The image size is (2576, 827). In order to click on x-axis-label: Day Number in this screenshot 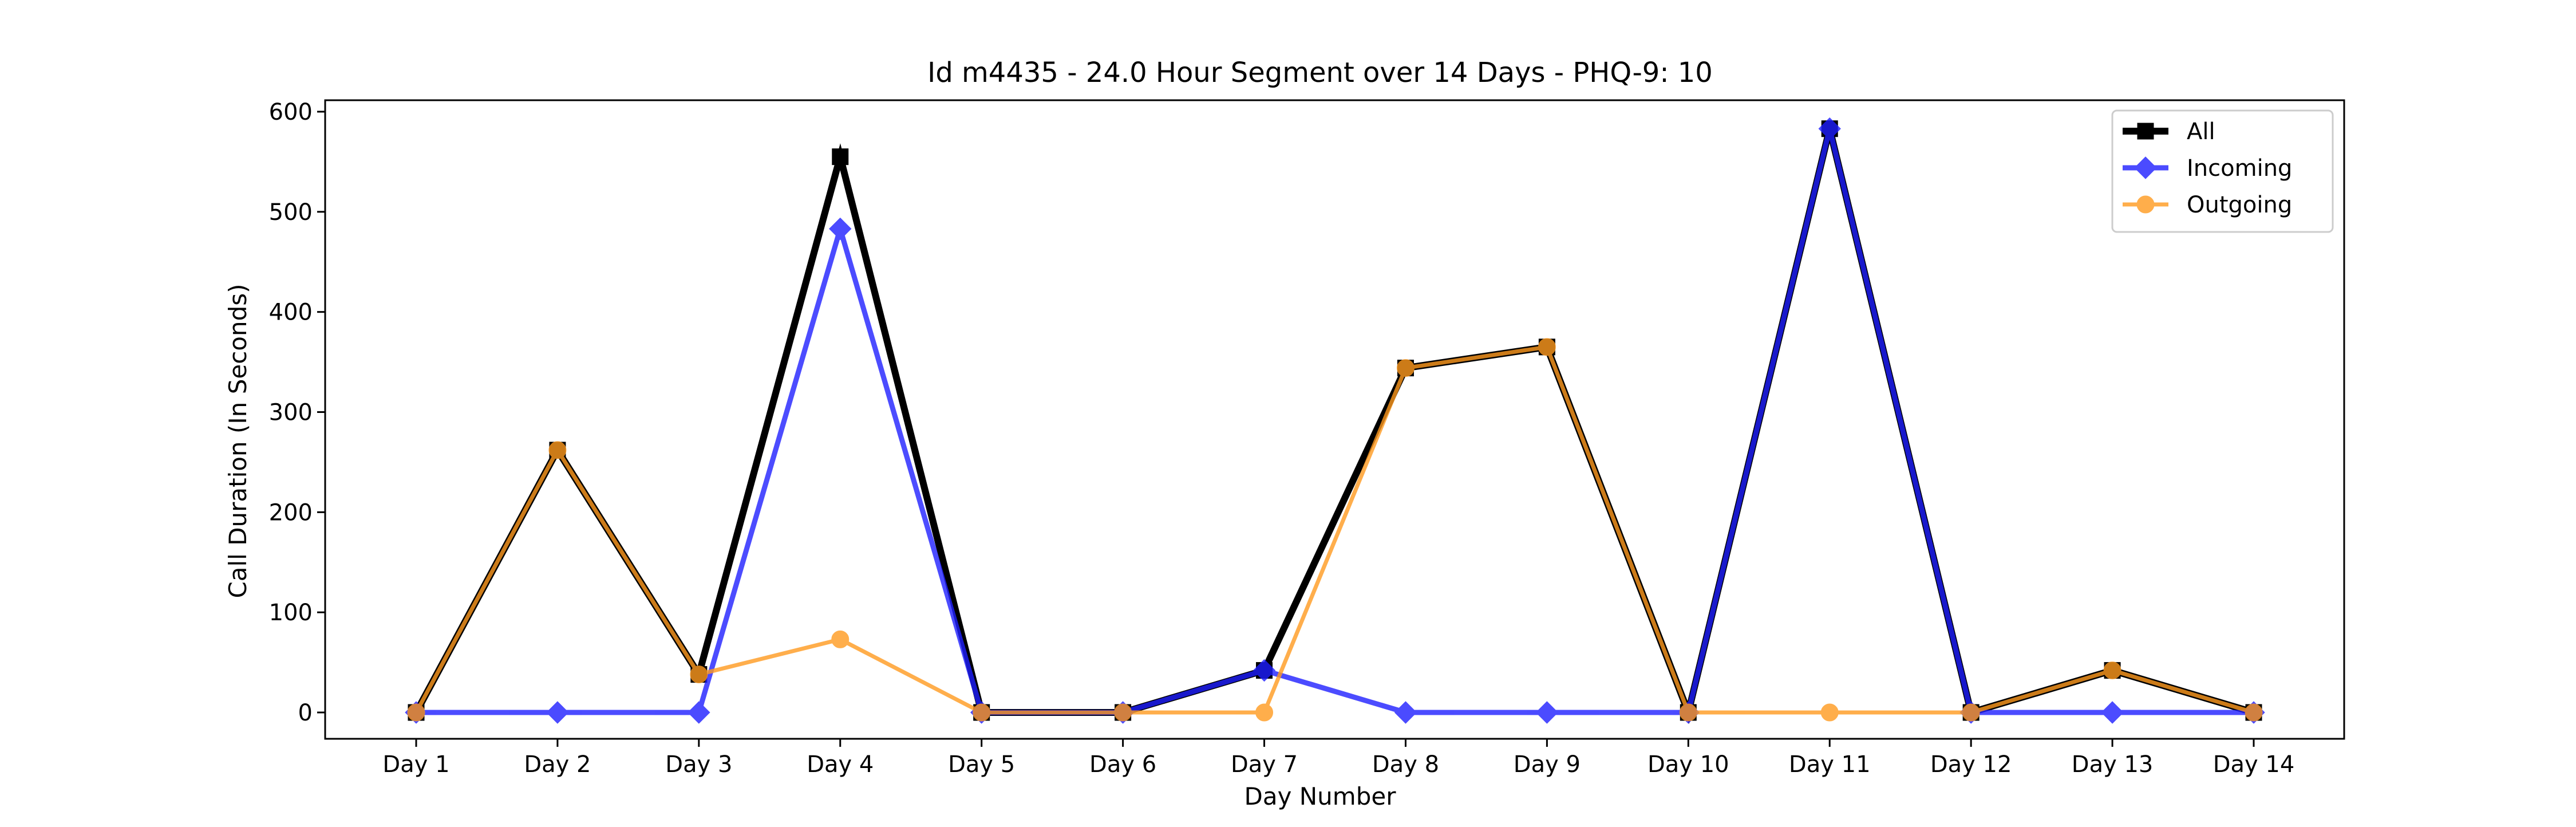, I will do `click(1320, 796)`.